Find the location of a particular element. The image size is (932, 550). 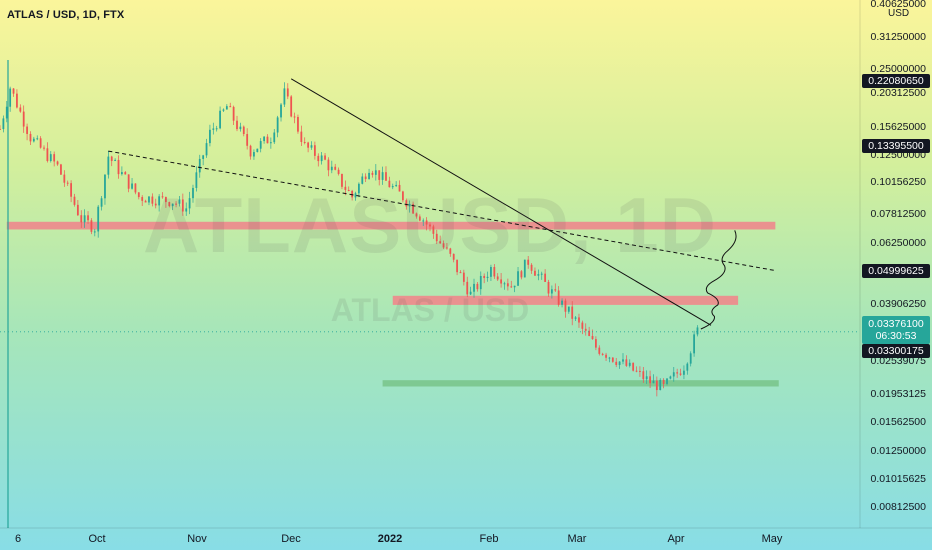

time-tick: 6 is located at coordinates (18, 539).